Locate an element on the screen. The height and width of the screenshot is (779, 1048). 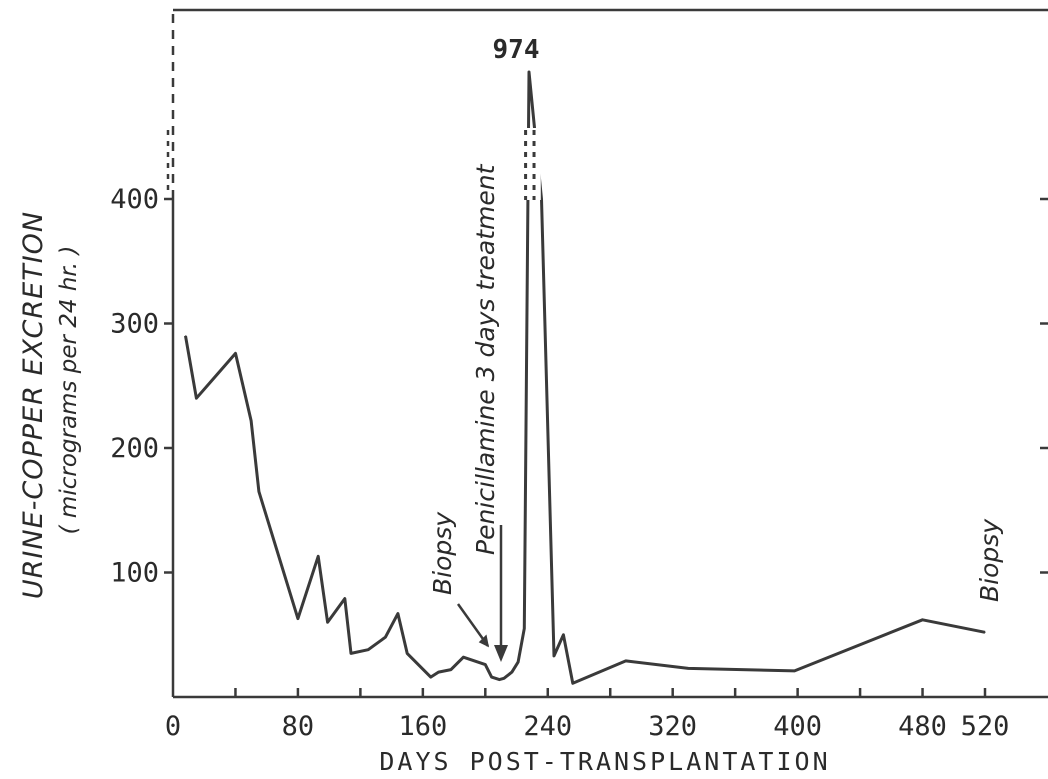
x-tick-label: 480 is located at coordinates (922, 726).